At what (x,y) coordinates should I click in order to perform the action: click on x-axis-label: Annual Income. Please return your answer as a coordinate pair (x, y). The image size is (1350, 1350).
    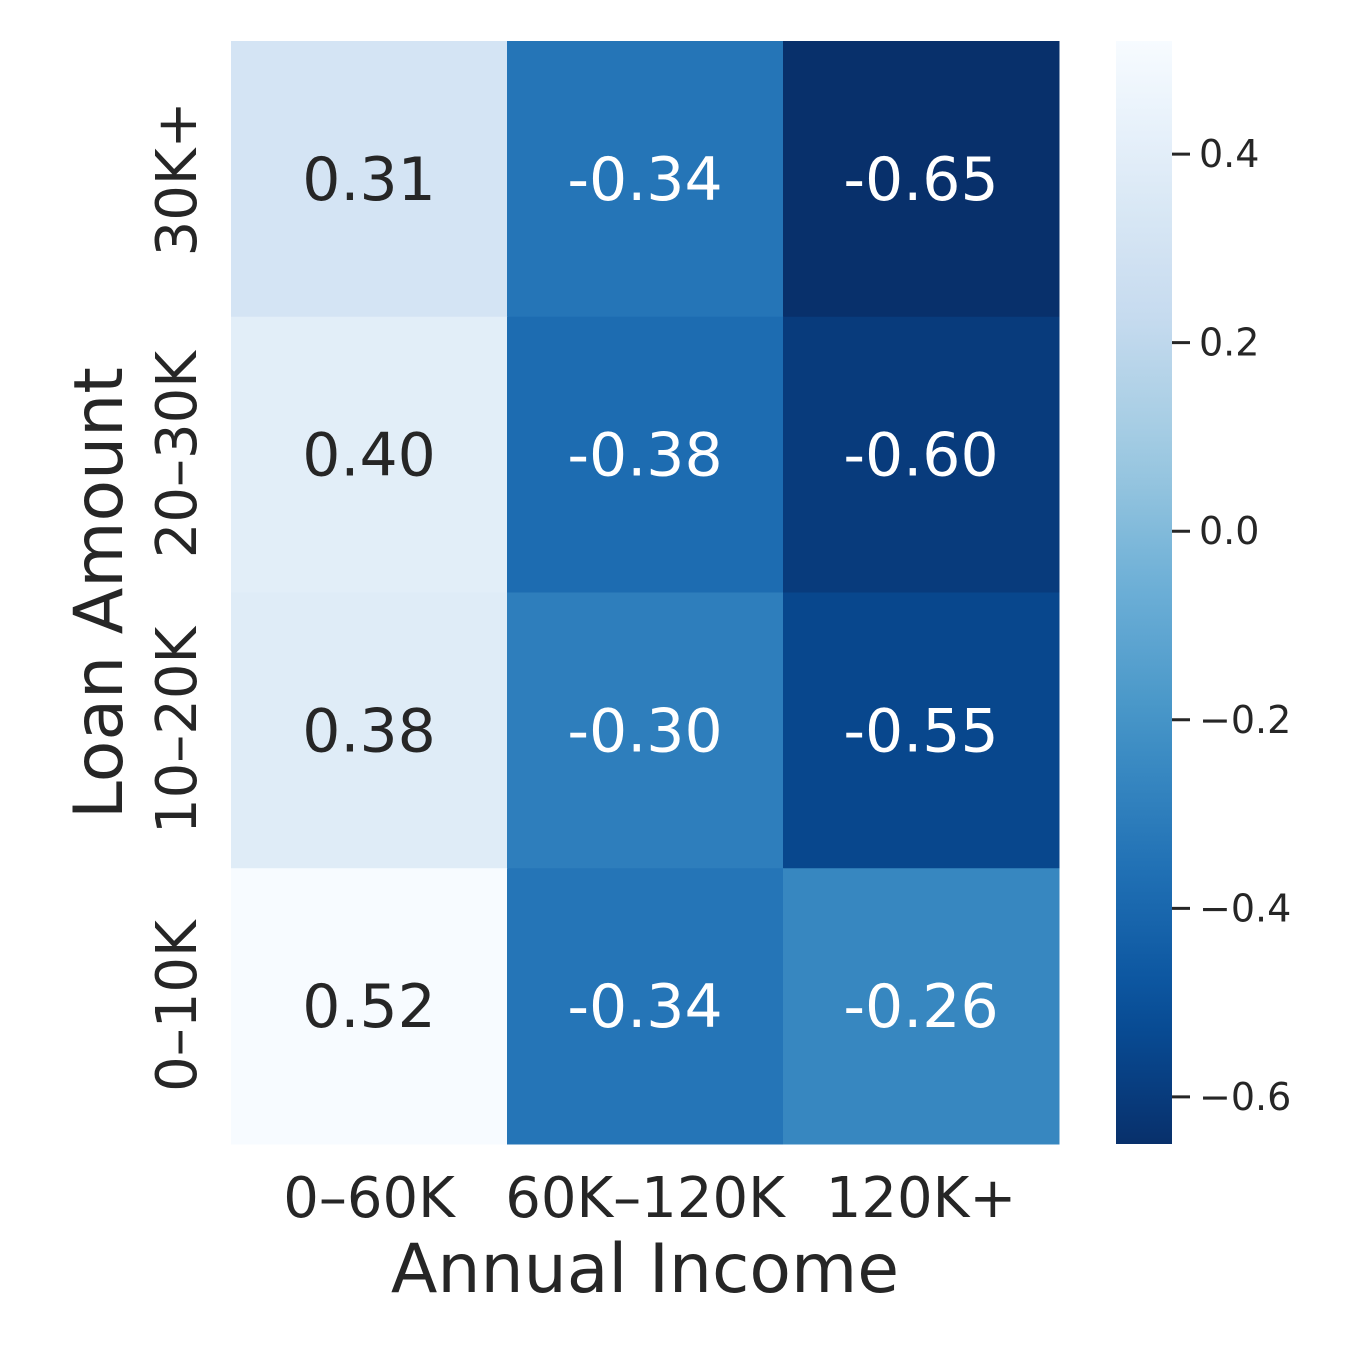
    Looking at the image, I should click on (645, 1269).